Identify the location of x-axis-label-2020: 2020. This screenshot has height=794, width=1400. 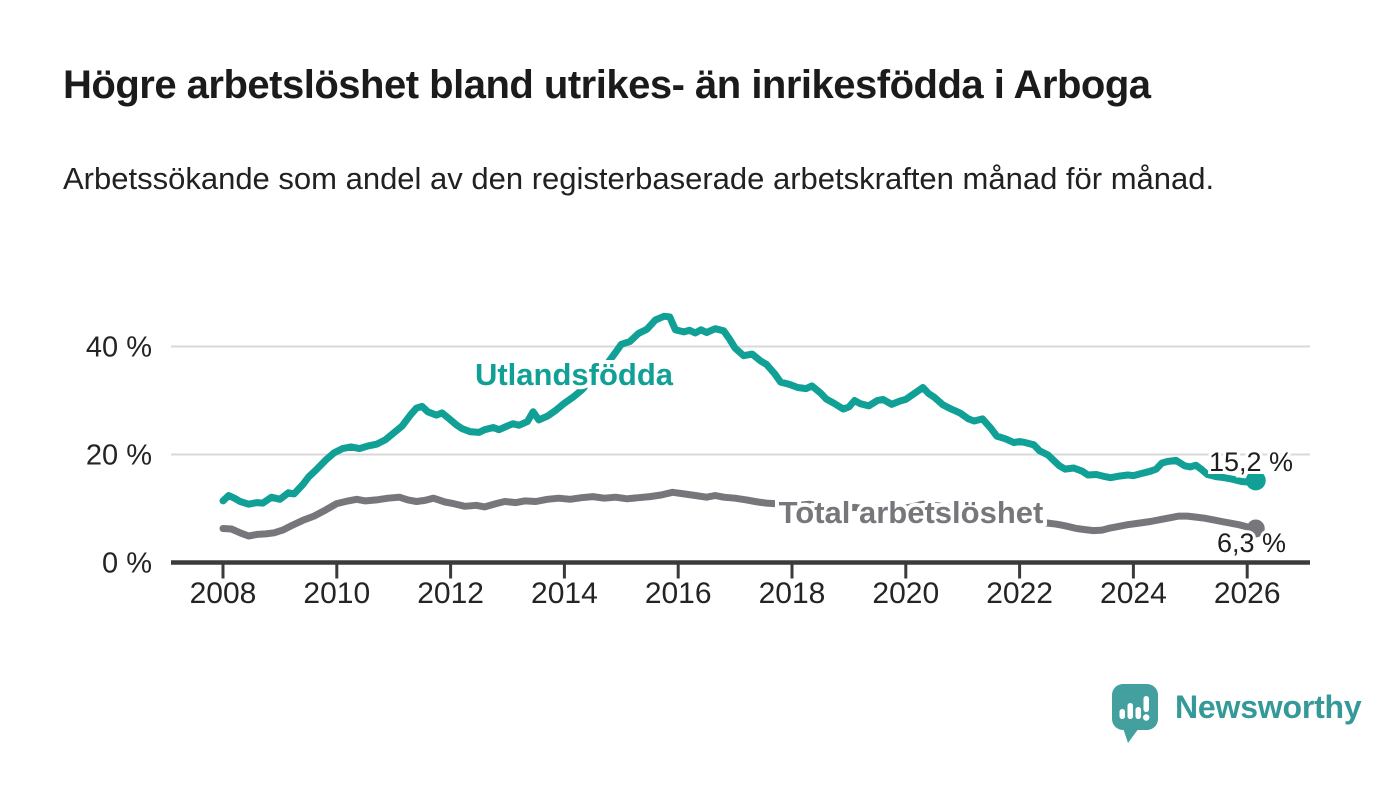
(905, 593).